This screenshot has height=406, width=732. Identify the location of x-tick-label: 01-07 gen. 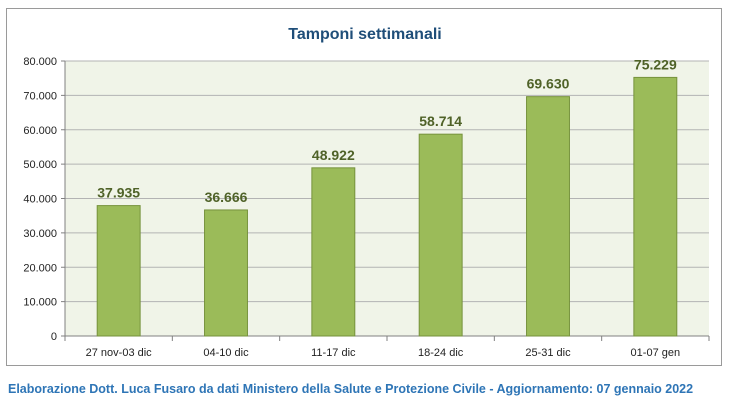
(656, 353).